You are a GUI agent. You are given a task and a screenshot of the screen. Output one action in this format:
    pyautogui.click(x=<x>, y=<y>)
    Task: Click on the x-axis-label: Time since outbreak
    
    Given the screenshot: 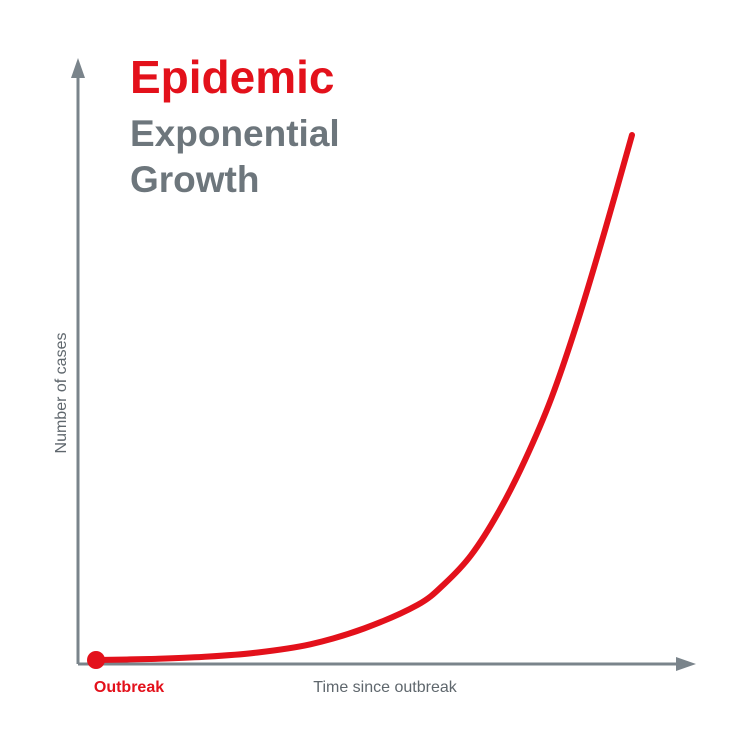 What is the action you would take?
    pyautogui.click(x=385, y=687)
    